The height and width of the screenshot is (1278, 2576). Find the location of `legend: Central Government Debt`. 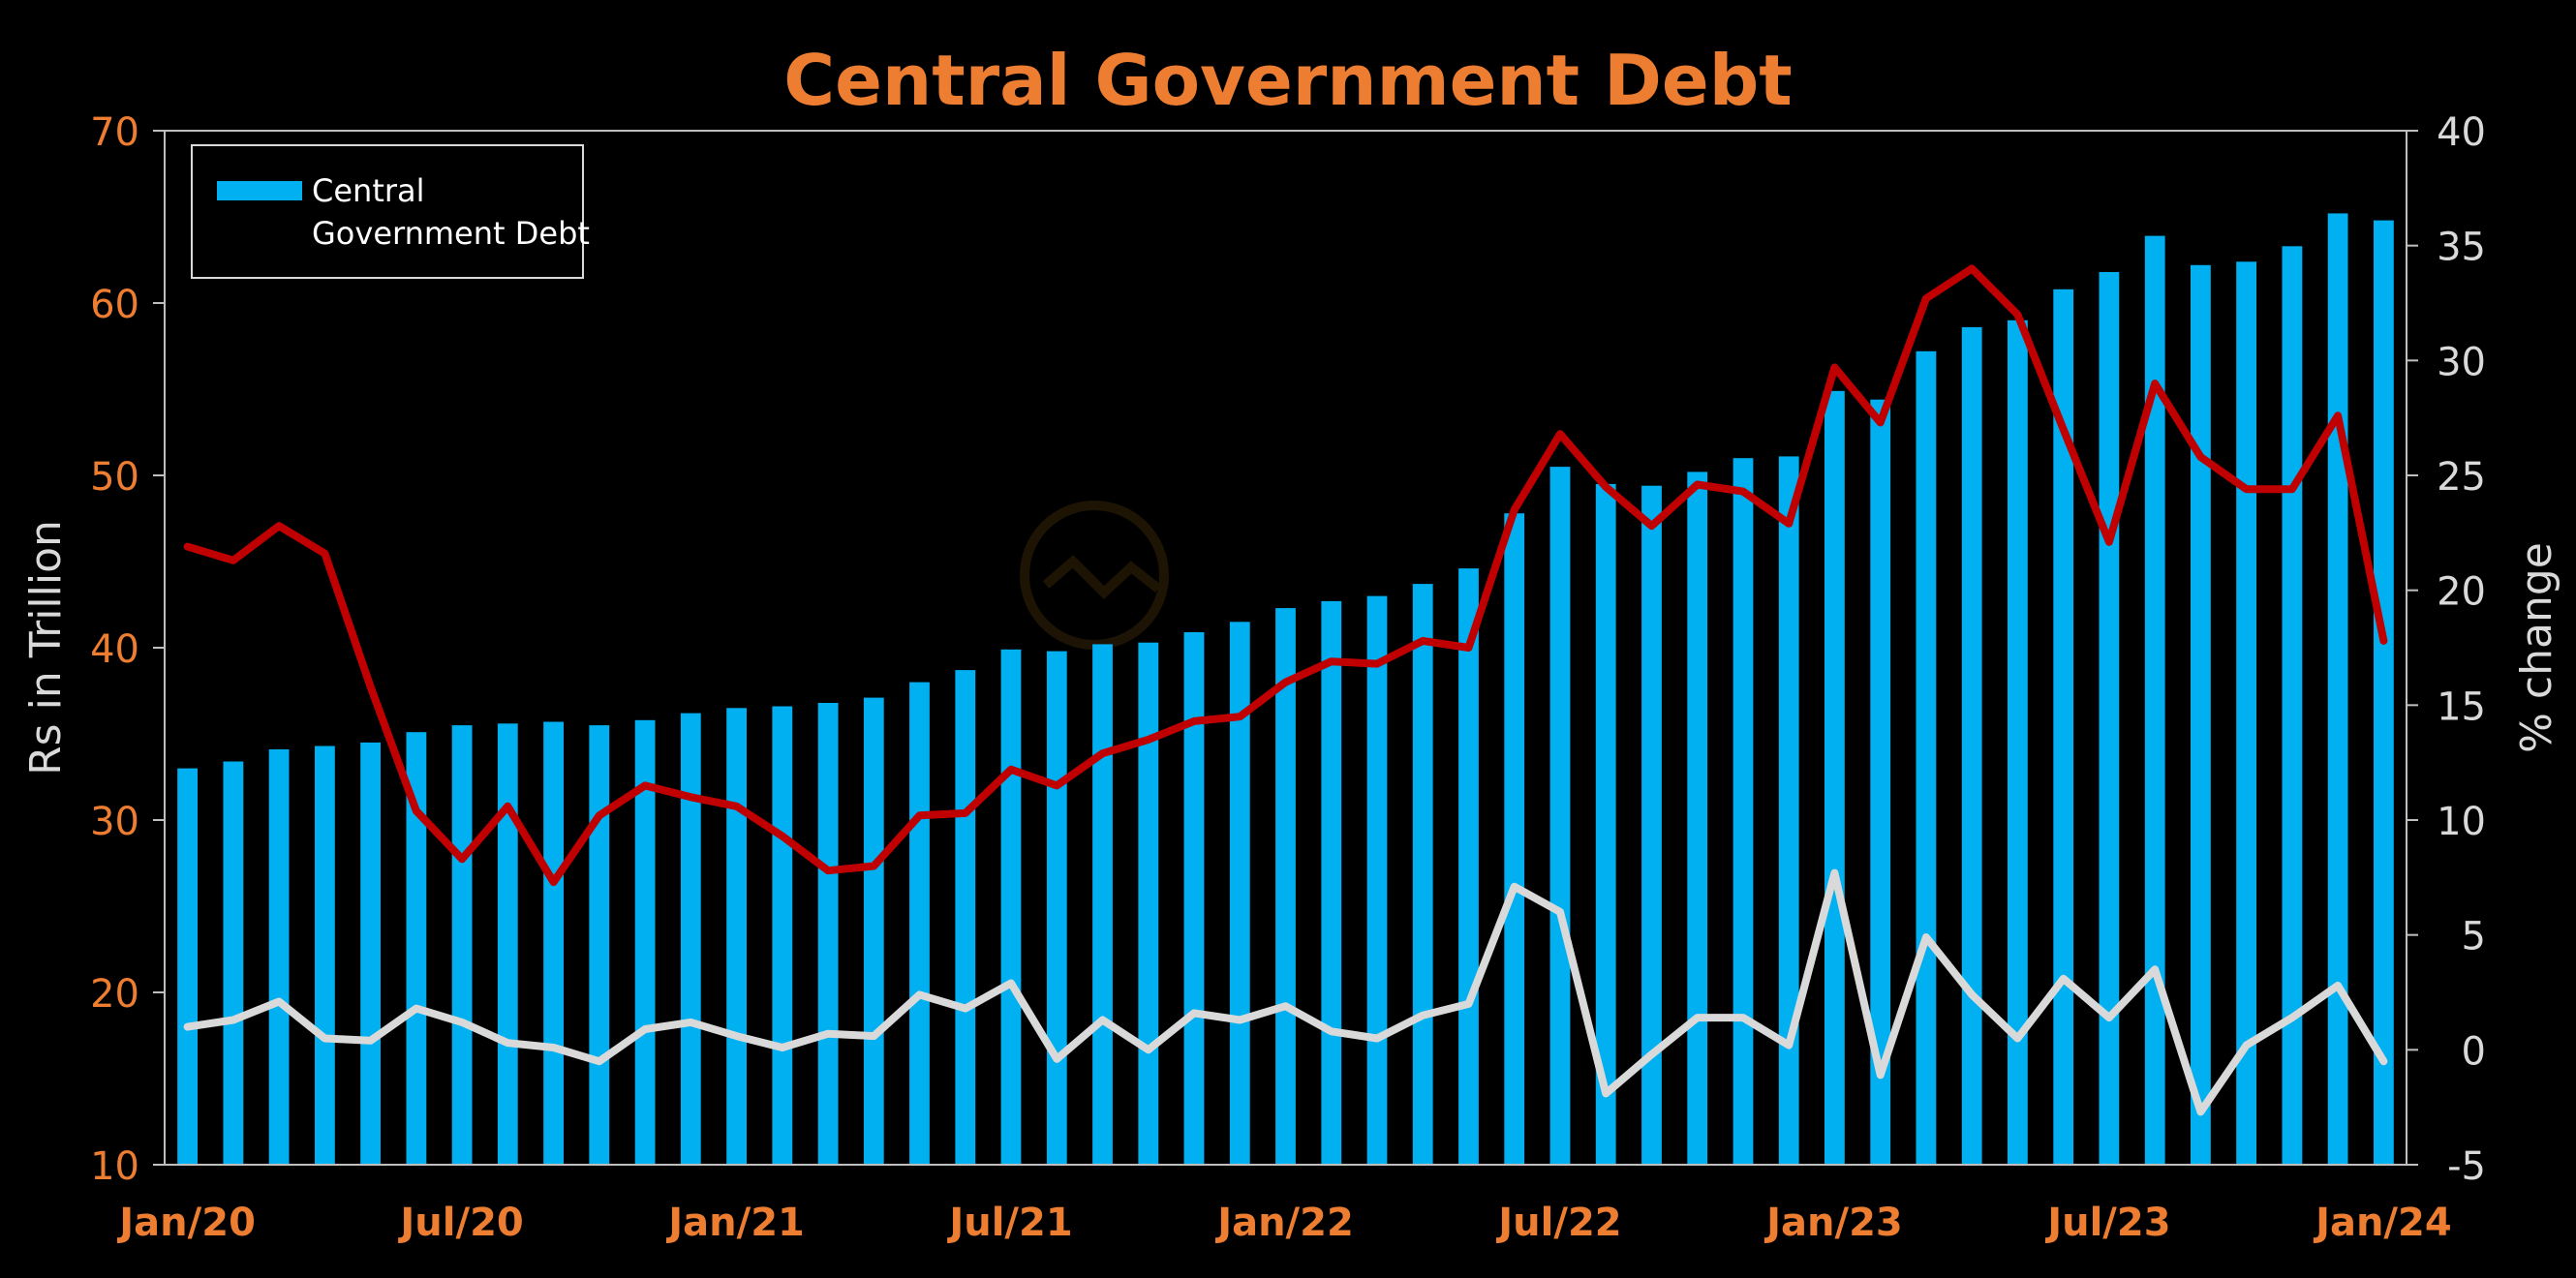

legend: Central Government Debt is located at coordinates (390, 211).